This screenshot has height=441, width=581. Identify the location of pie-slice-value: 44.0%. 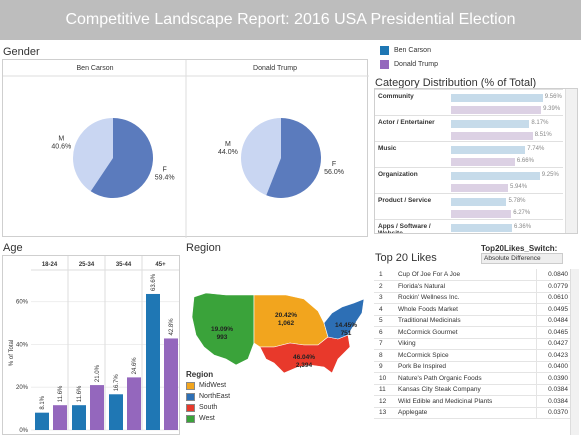
(228, 152).